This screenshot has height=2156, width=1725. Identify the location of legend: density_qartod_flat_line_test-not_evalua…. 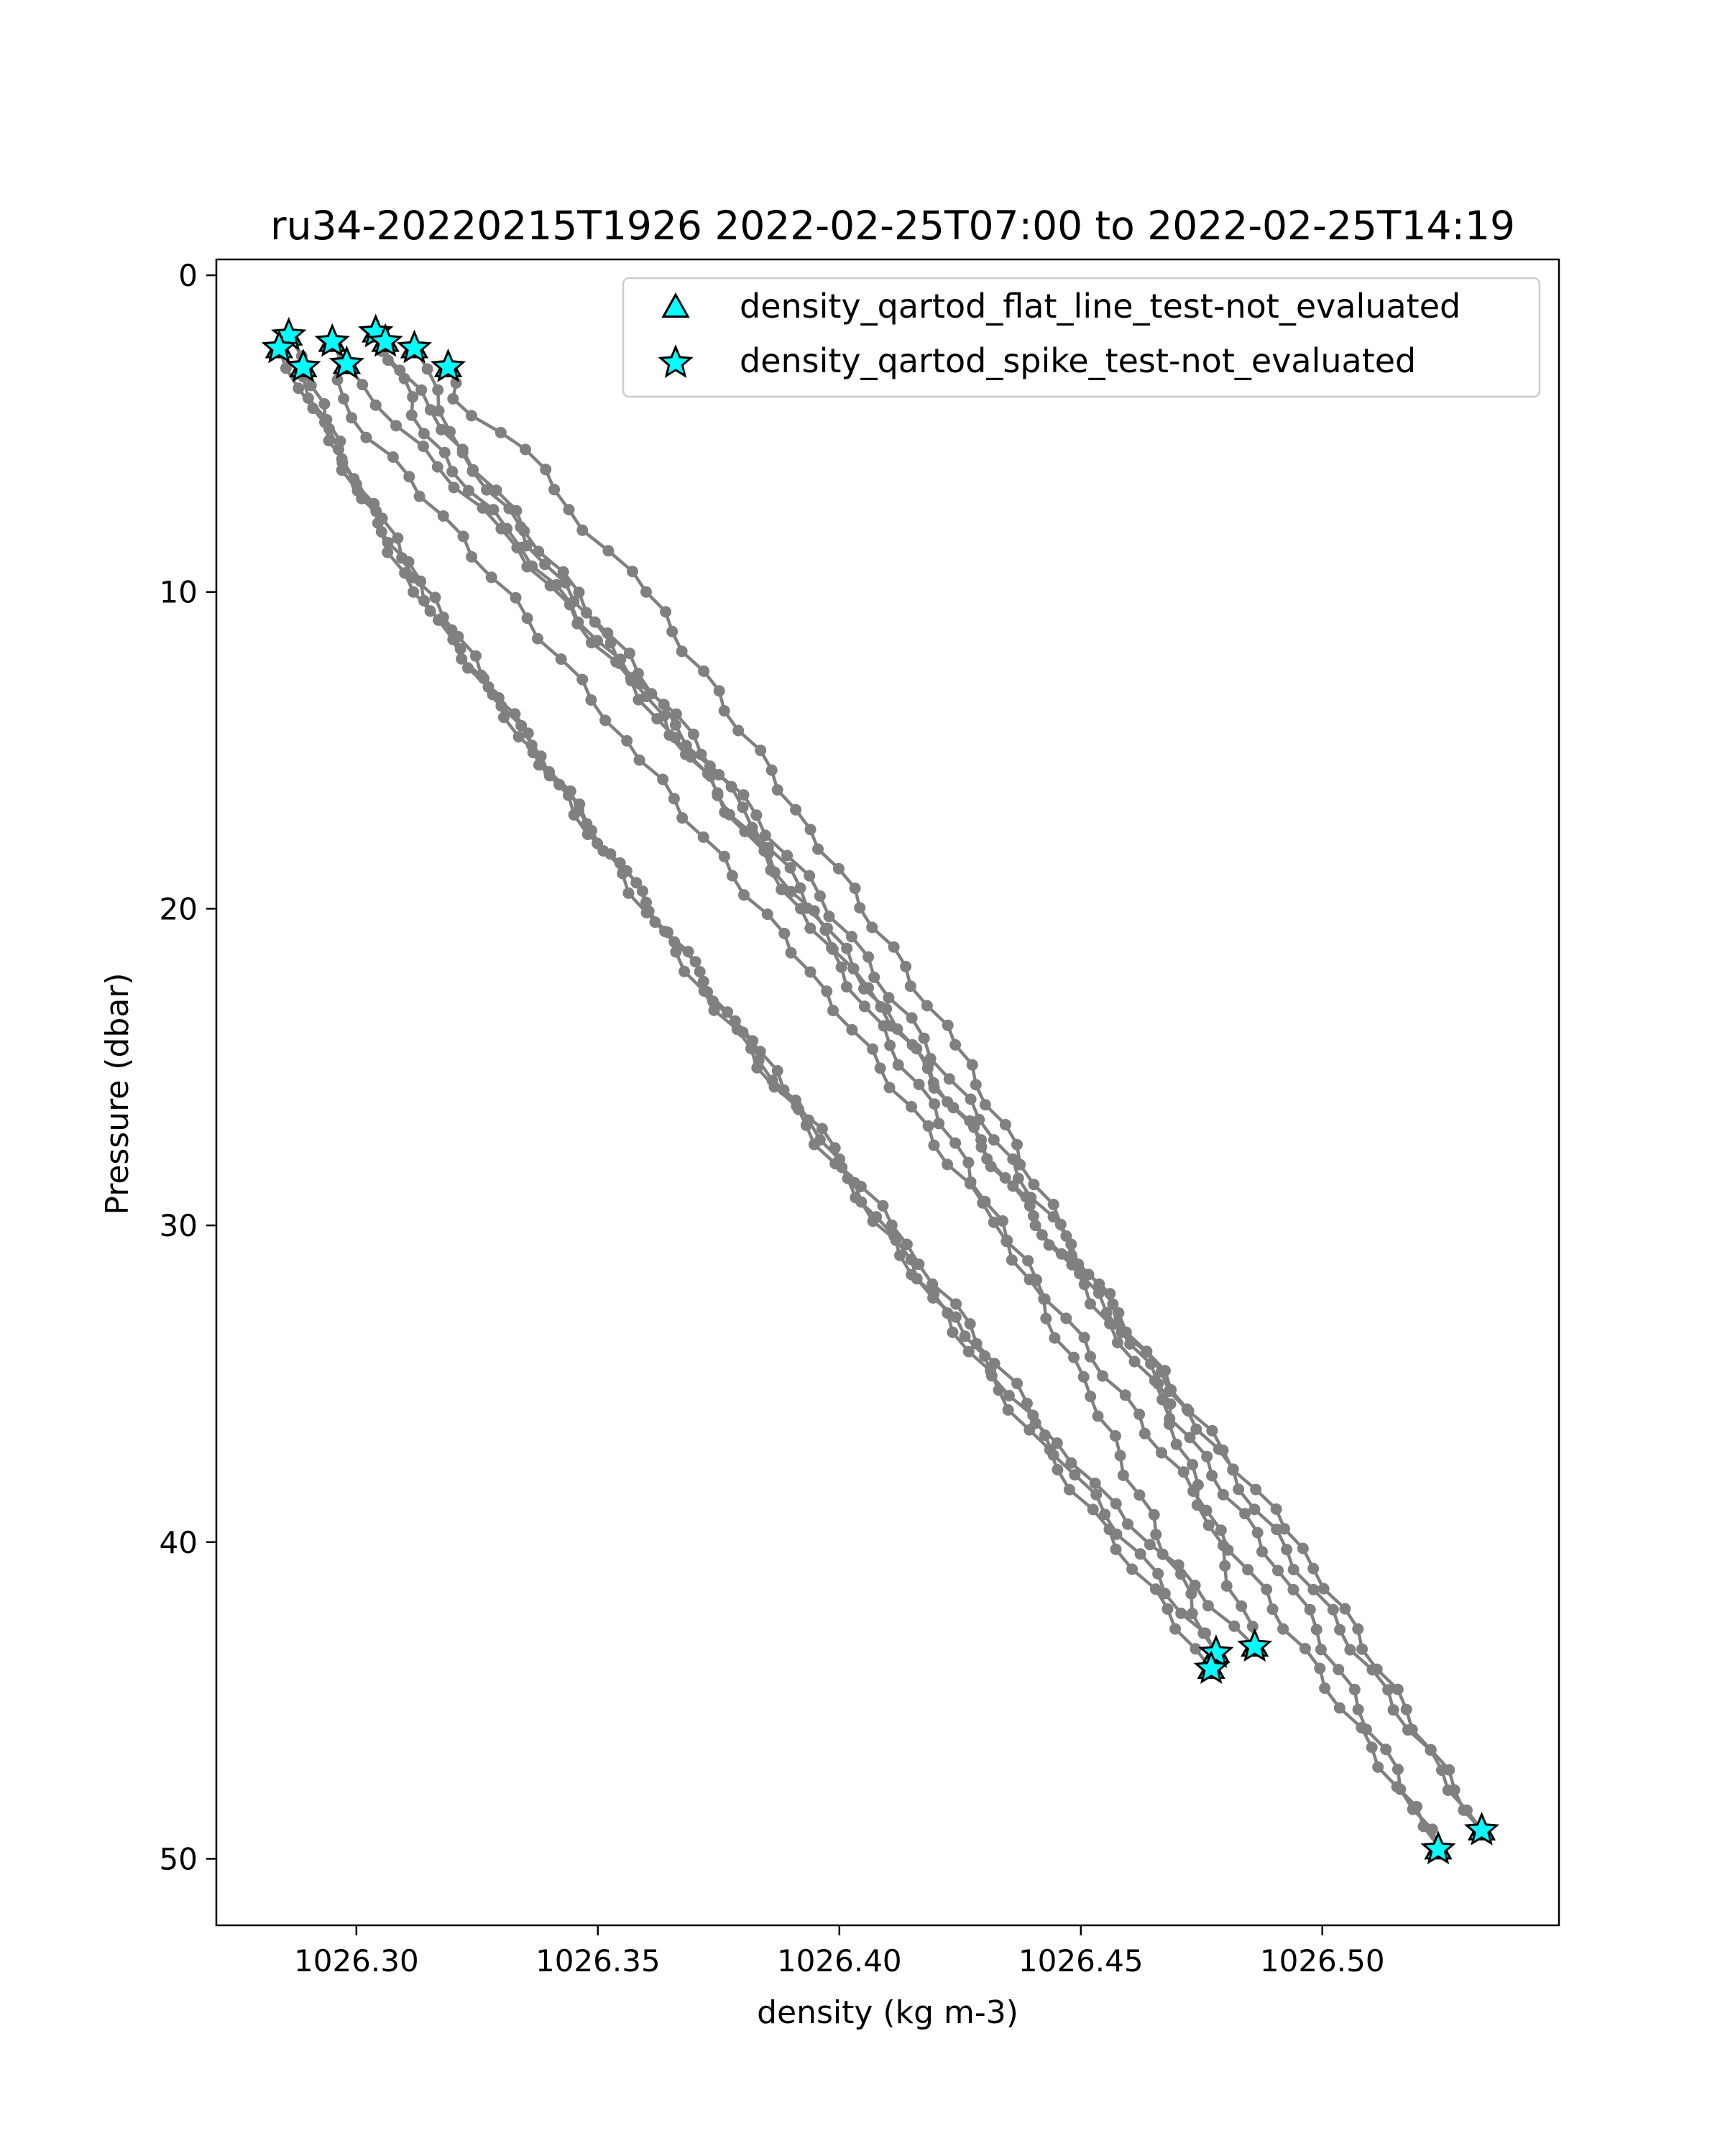
(1081, 337).